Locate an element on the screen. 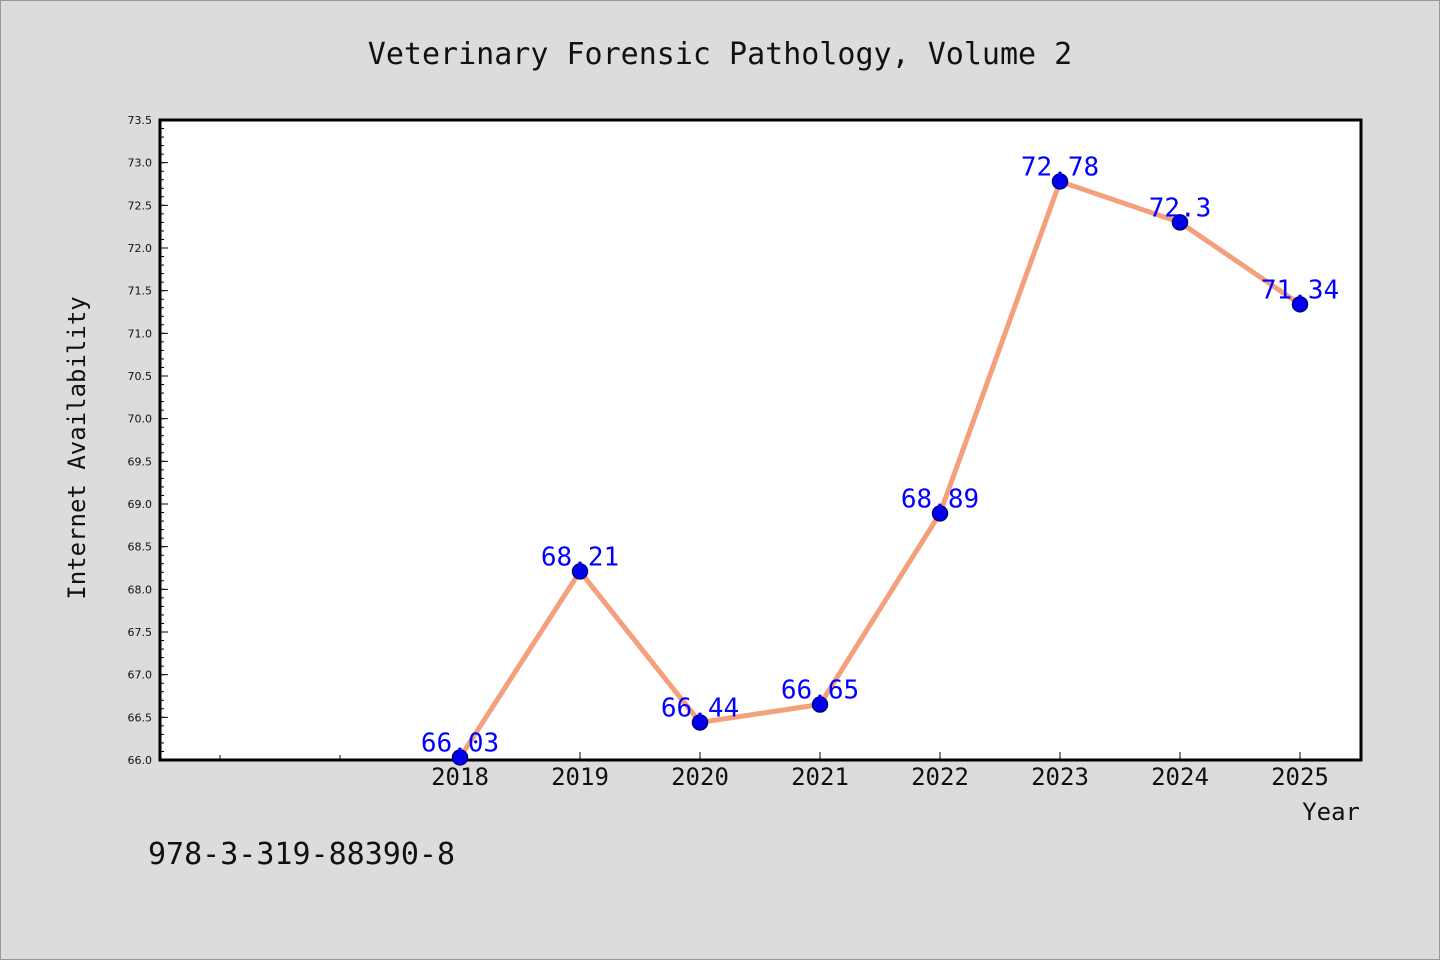  data-label: 68.21 is located at coordinates (580, 557).